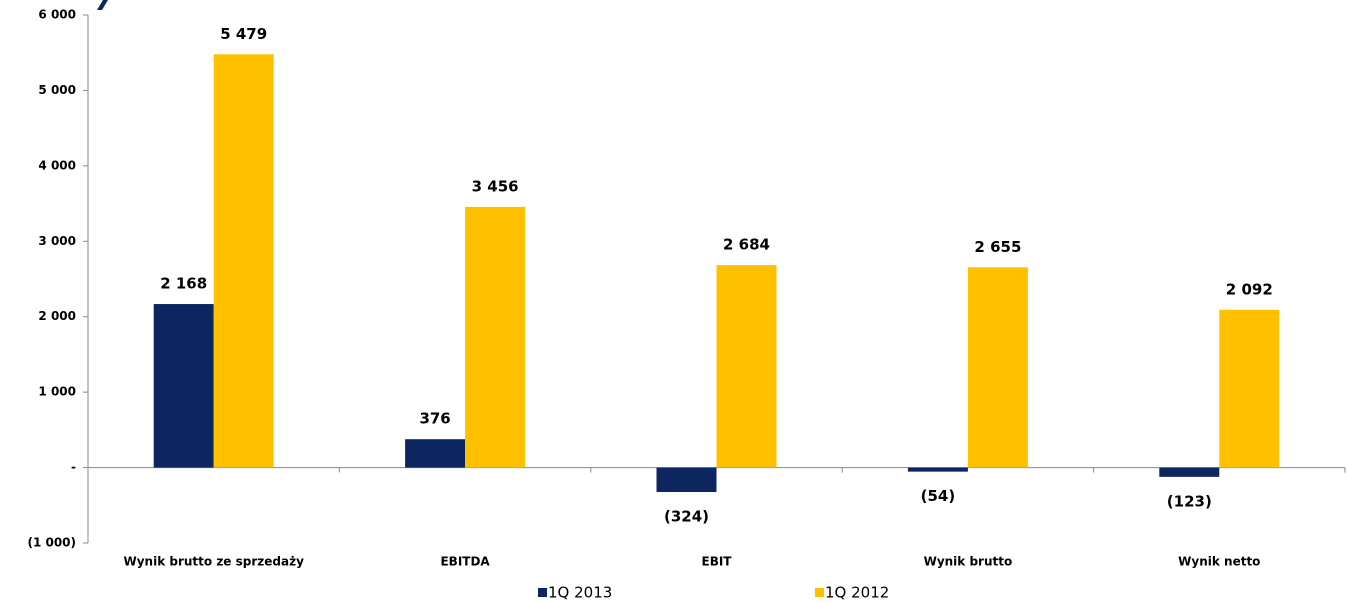  What do you see at coordinates (214, 562) in the screenshot?
I see `x-tick-label: Wynik brutto ze sprzedaży` at bounding box center [214, 562].